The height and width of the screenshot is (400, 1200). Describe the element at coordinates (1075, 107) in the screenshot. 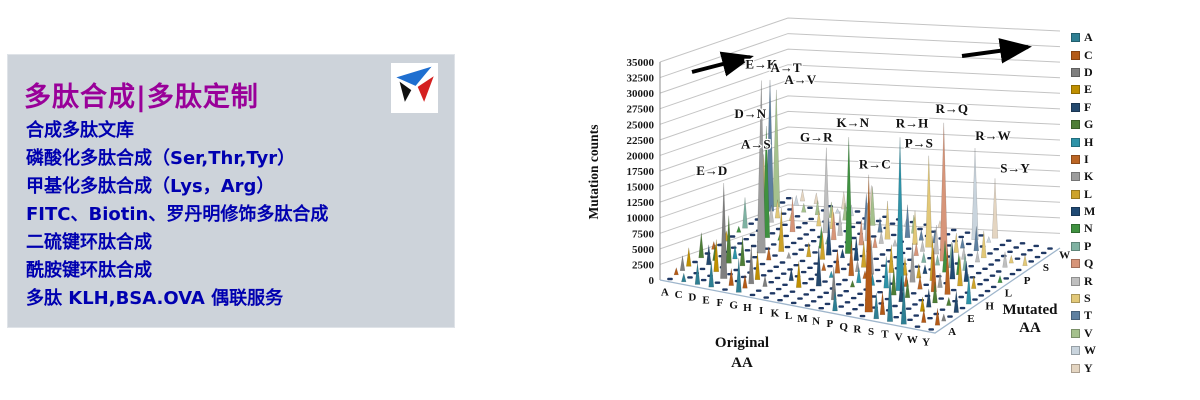

I see `legend-swatch` at that location.